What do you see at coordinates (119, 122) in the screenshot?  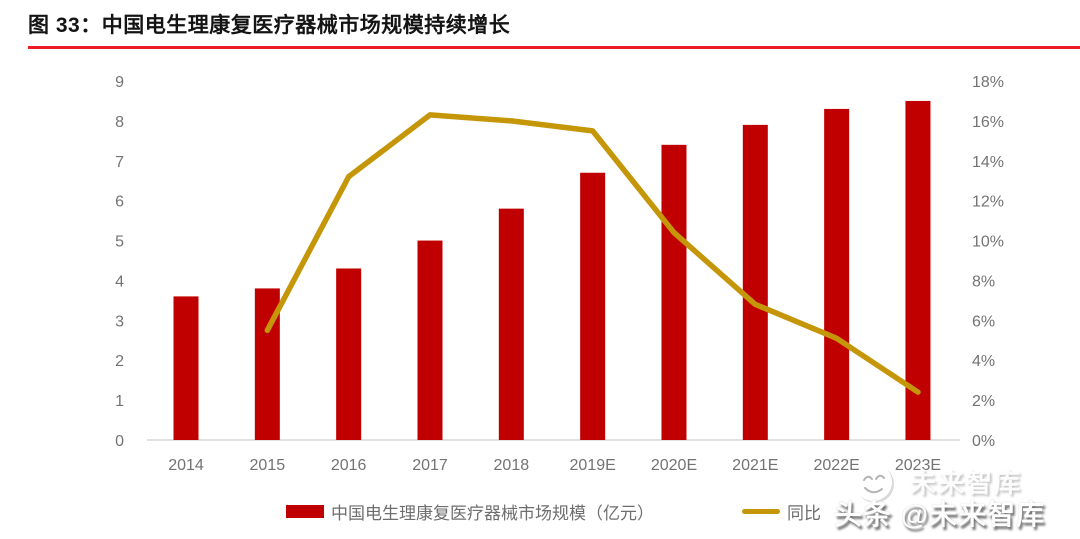 I see `y-left-tick-label: 8` at bounding box center [119, 122].